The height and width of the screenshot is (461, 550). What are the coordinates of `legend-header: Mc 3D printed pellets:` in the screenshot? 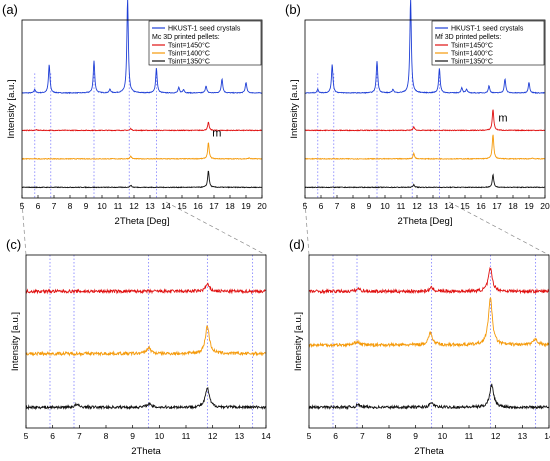 It's located at (186, 37).